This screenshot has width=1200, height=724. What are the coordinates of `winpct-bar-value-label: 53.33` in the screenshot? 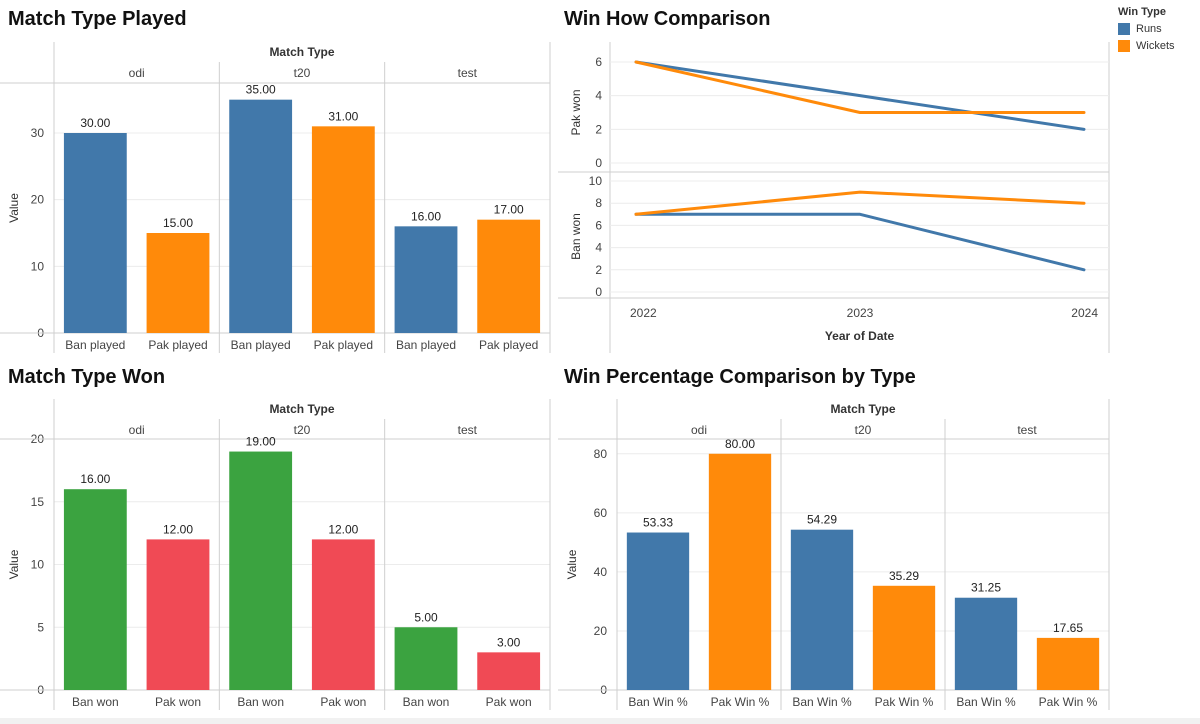 It's located at (658, 523).